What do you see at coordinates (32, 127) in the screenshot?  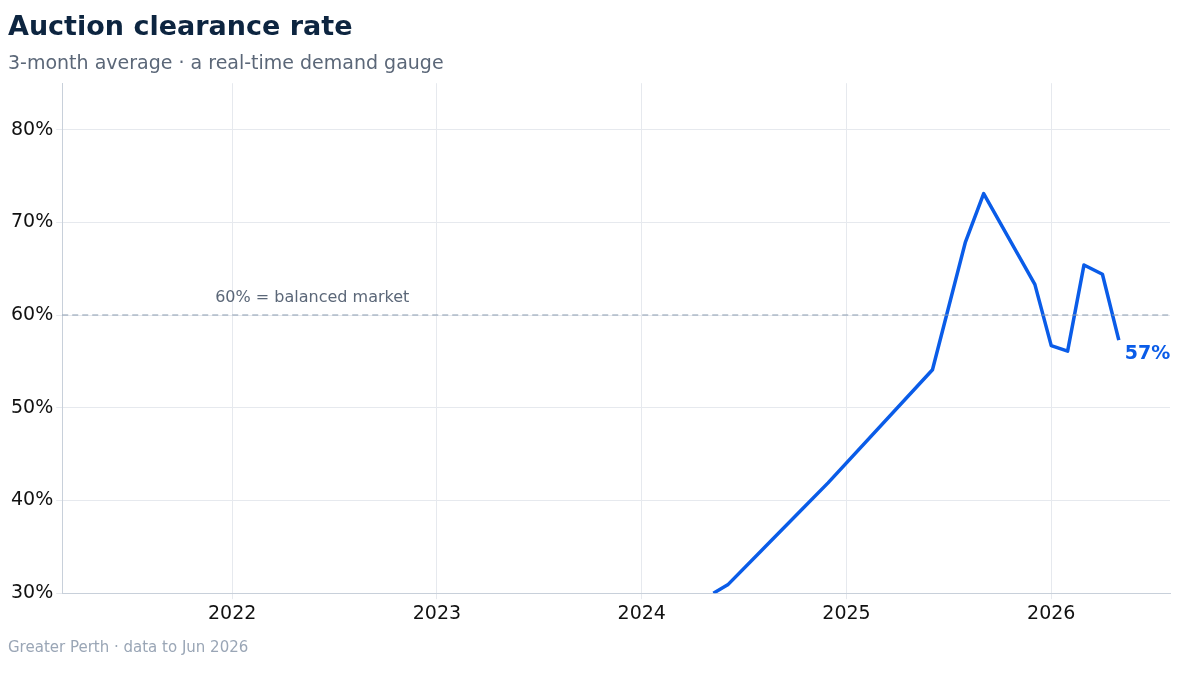 I see `y-tick-label: 80%` at bounding box center [32, 127].